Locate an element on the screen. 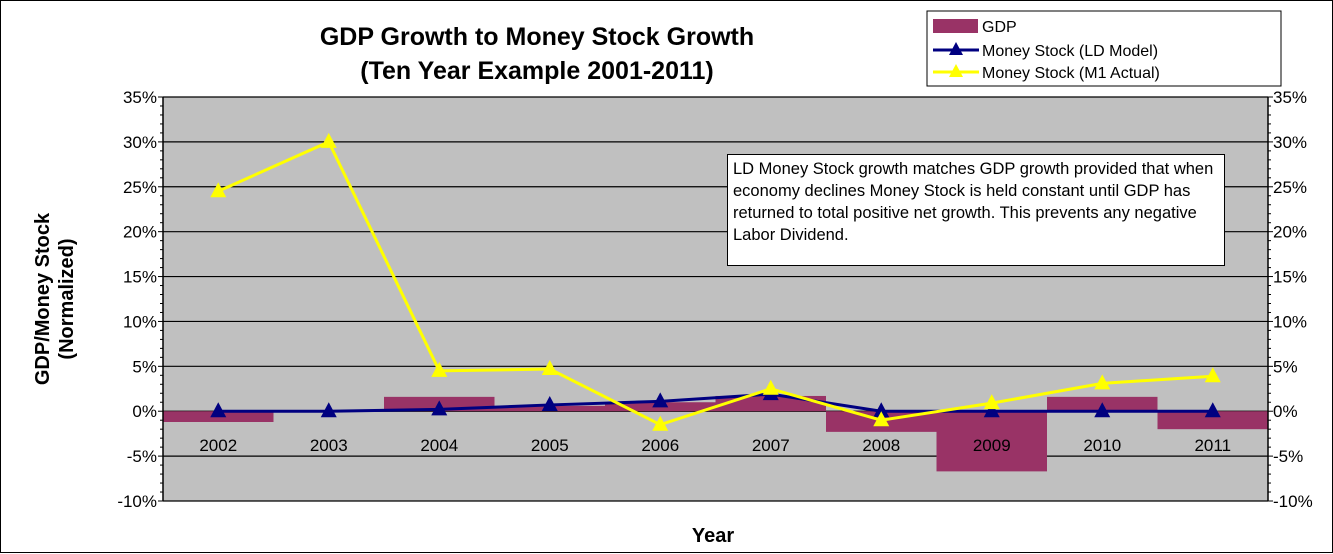 The image size is (1333, 554). legend-ld-label: Money Stock (LD Model) is located at coordinates (1070, 51).